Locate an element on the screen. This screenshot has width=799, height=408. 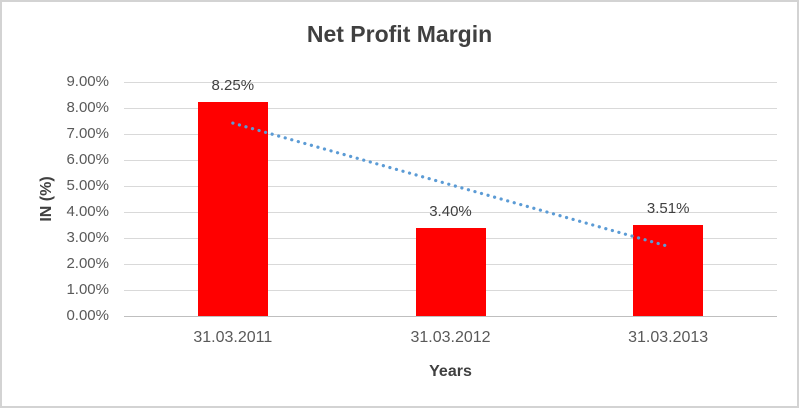
y-axis-tick-label: 9.00% is located at coordinates (87, 81).